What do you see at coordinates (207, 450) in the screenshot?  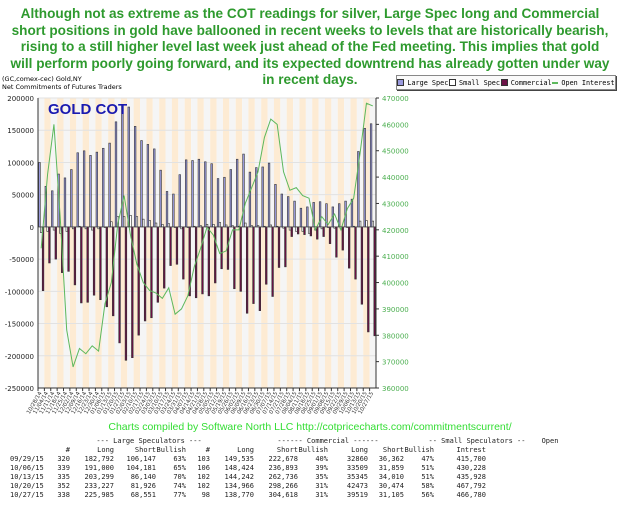 I see `table-cell: #` at bounding box center [207, 450].